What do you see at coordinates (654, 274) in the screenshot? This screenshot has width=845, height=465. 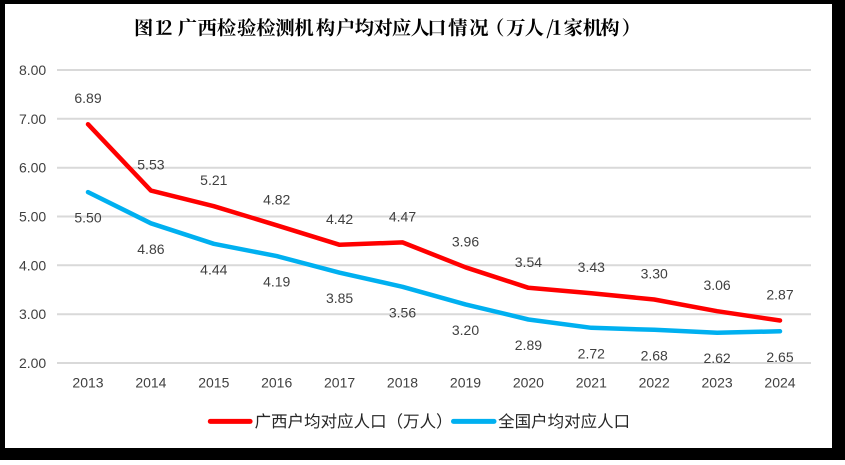 I see `svg-text: 3.30` at bounding box center [654, 274].